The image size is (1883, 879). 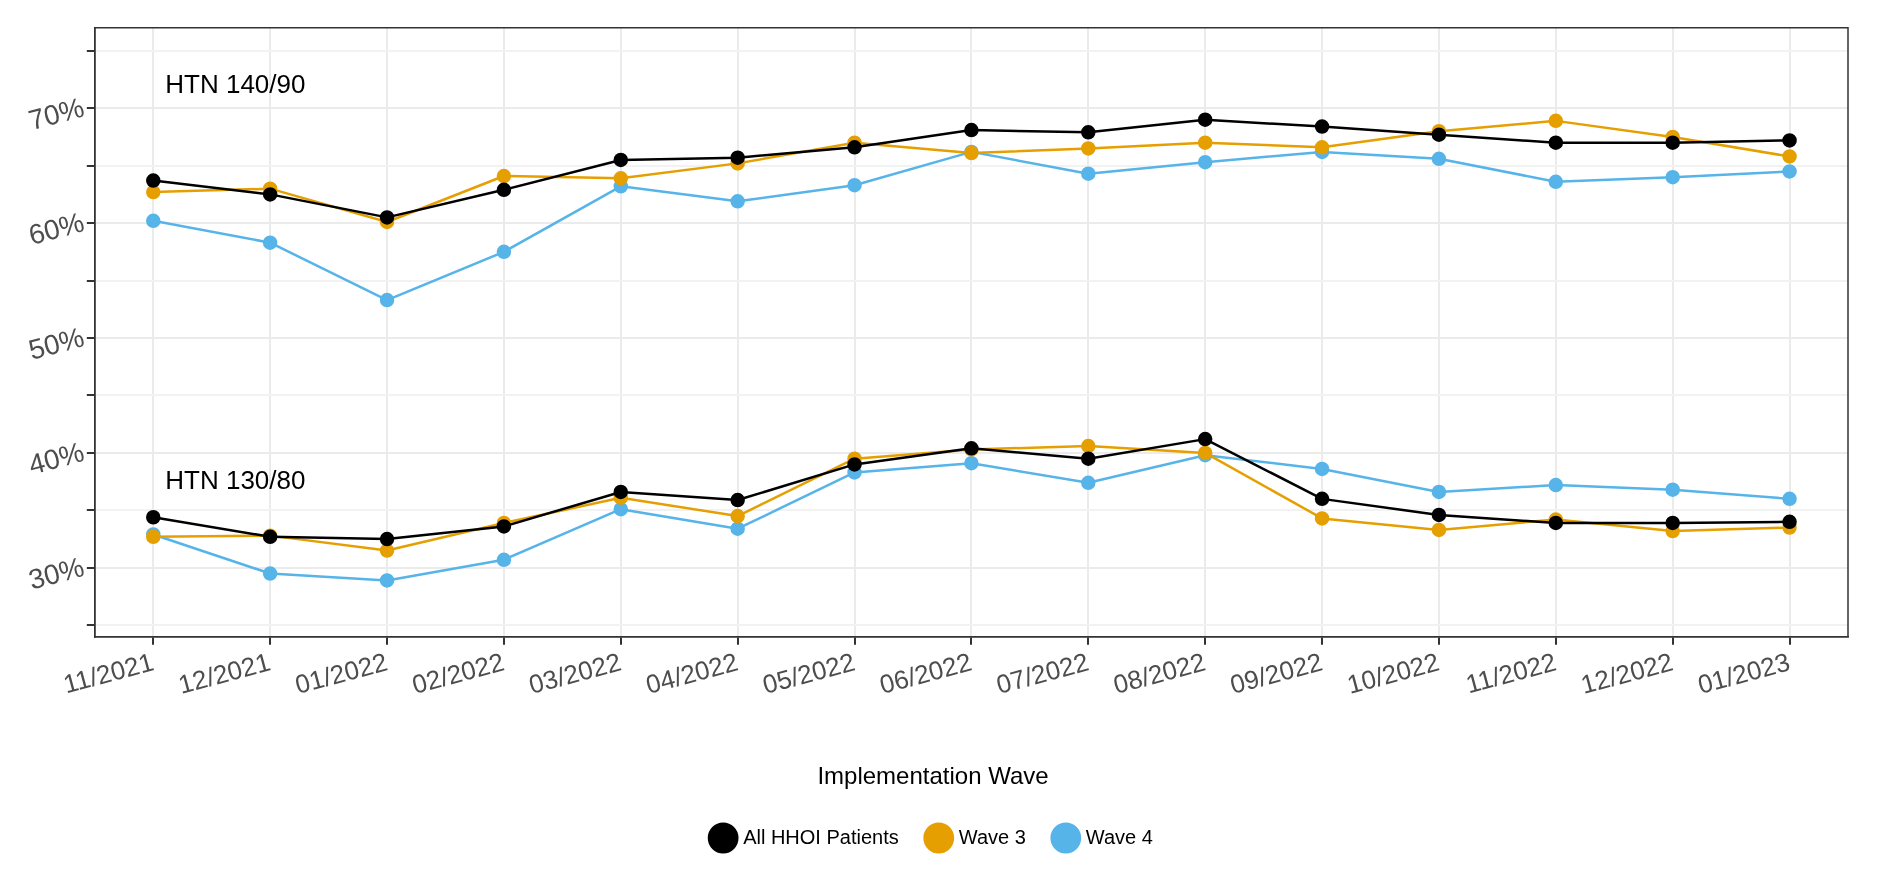 What do you see at coordinates (56, 458) in the screenshot?
I see `y-tick-label: 40%` at bounding box center [56, 458].